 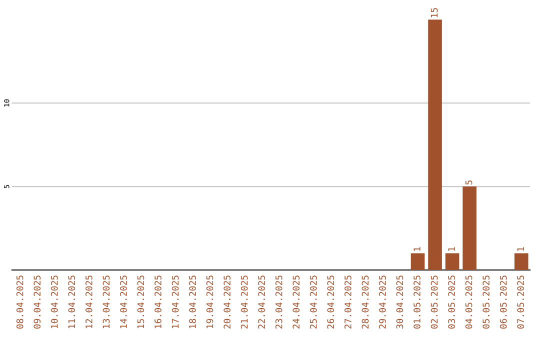 I want to click on x-tick-label: 25.04.2025, so click(x=313, y=302).